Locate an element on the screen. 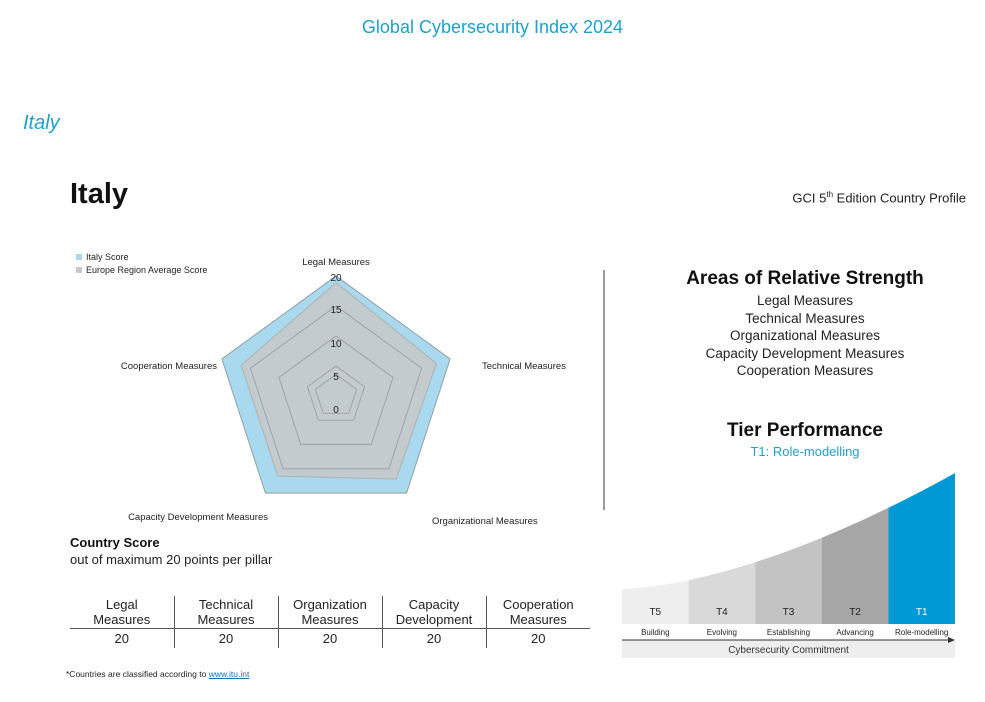 Image resolution: width=985 pixels, height=702 pixels. legend-swatch-region is located at coordinates (79, 269).